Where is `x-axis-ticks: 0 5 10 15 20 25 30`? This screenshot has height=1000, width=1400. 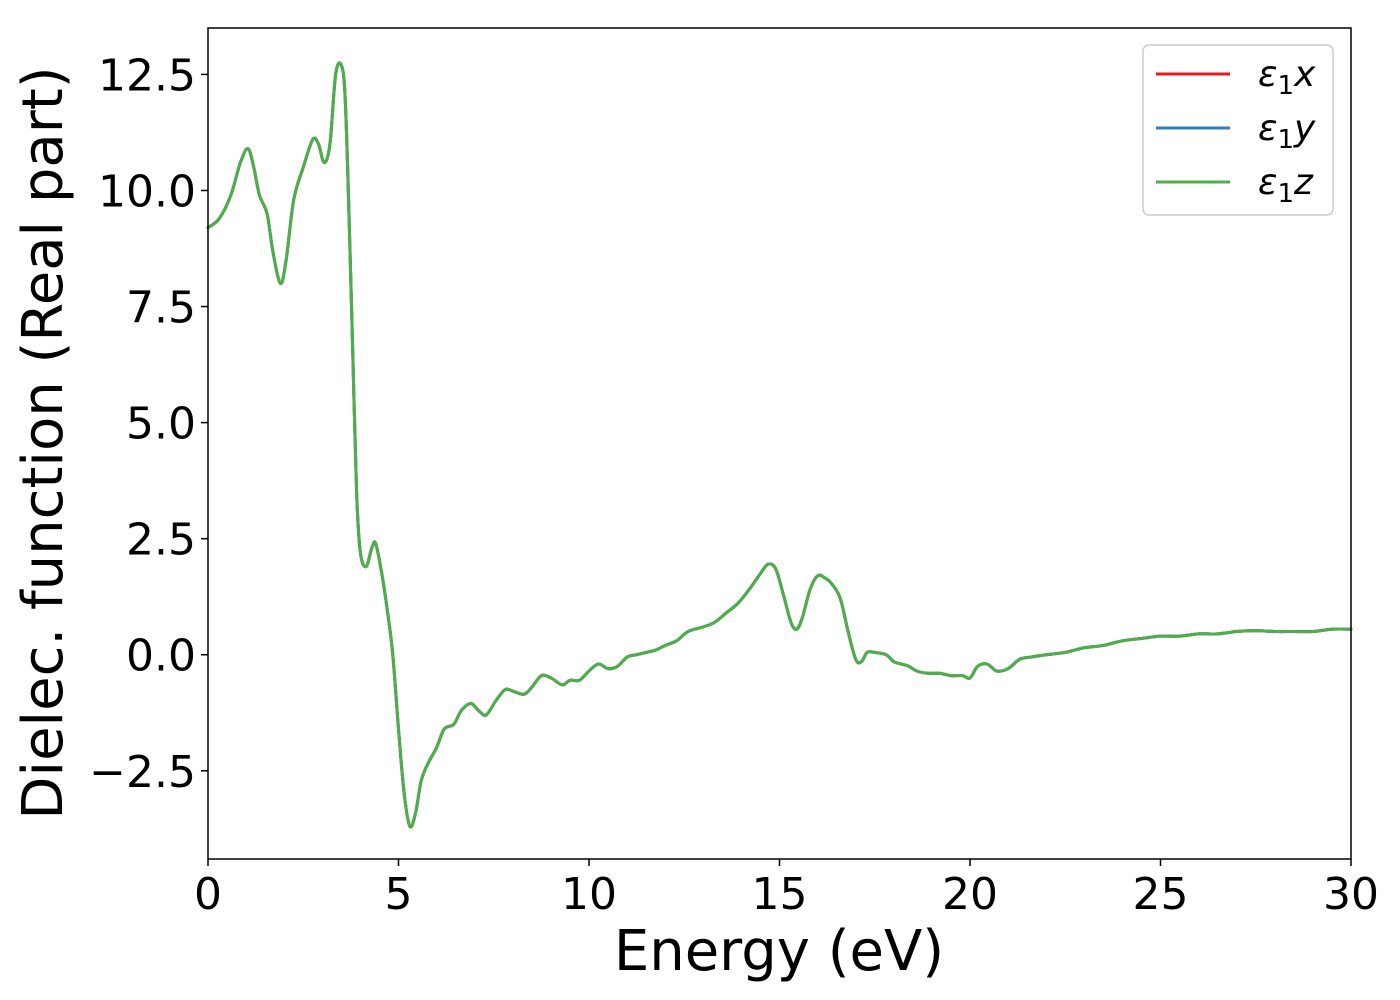
x-axis-ticks: 0 5 10 15 20 25 30 is located at coordinates (786, 889).